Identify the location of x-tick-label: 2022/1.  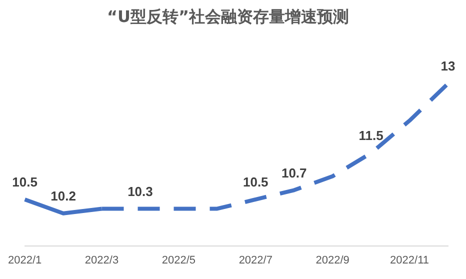
(25, 260).